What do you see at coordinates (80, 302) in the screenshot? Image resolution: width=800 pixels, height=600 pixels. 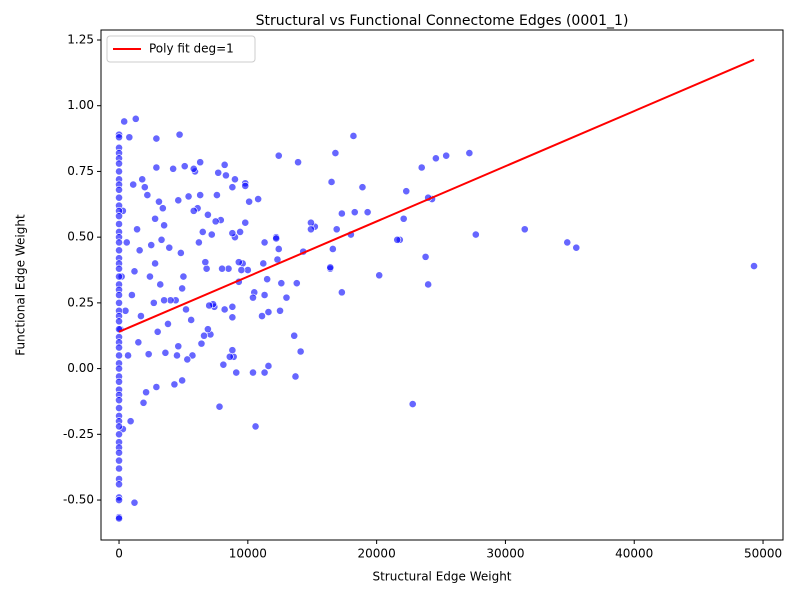 I see `y-tick-label: 0.25` at bounding box center [80, 302].